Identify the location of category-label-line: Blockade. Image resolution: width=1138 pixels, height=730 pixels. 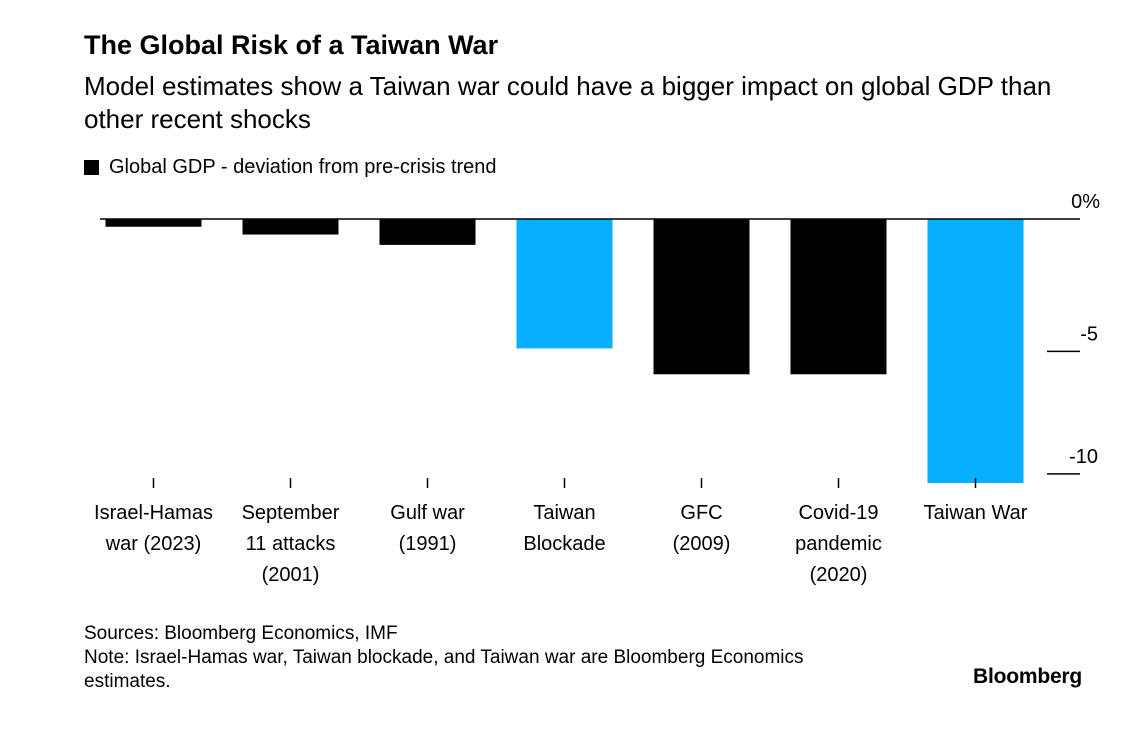
(564, 544).